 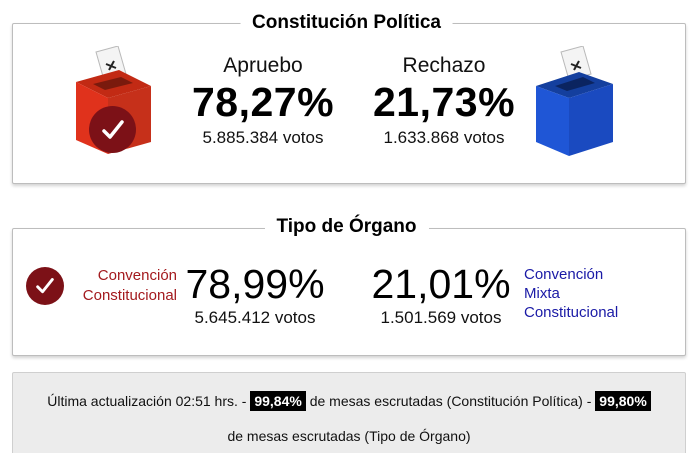 I want to click on footer-prefix: Última actualización 02:51 hrs. -, so click(x=147, y=401).